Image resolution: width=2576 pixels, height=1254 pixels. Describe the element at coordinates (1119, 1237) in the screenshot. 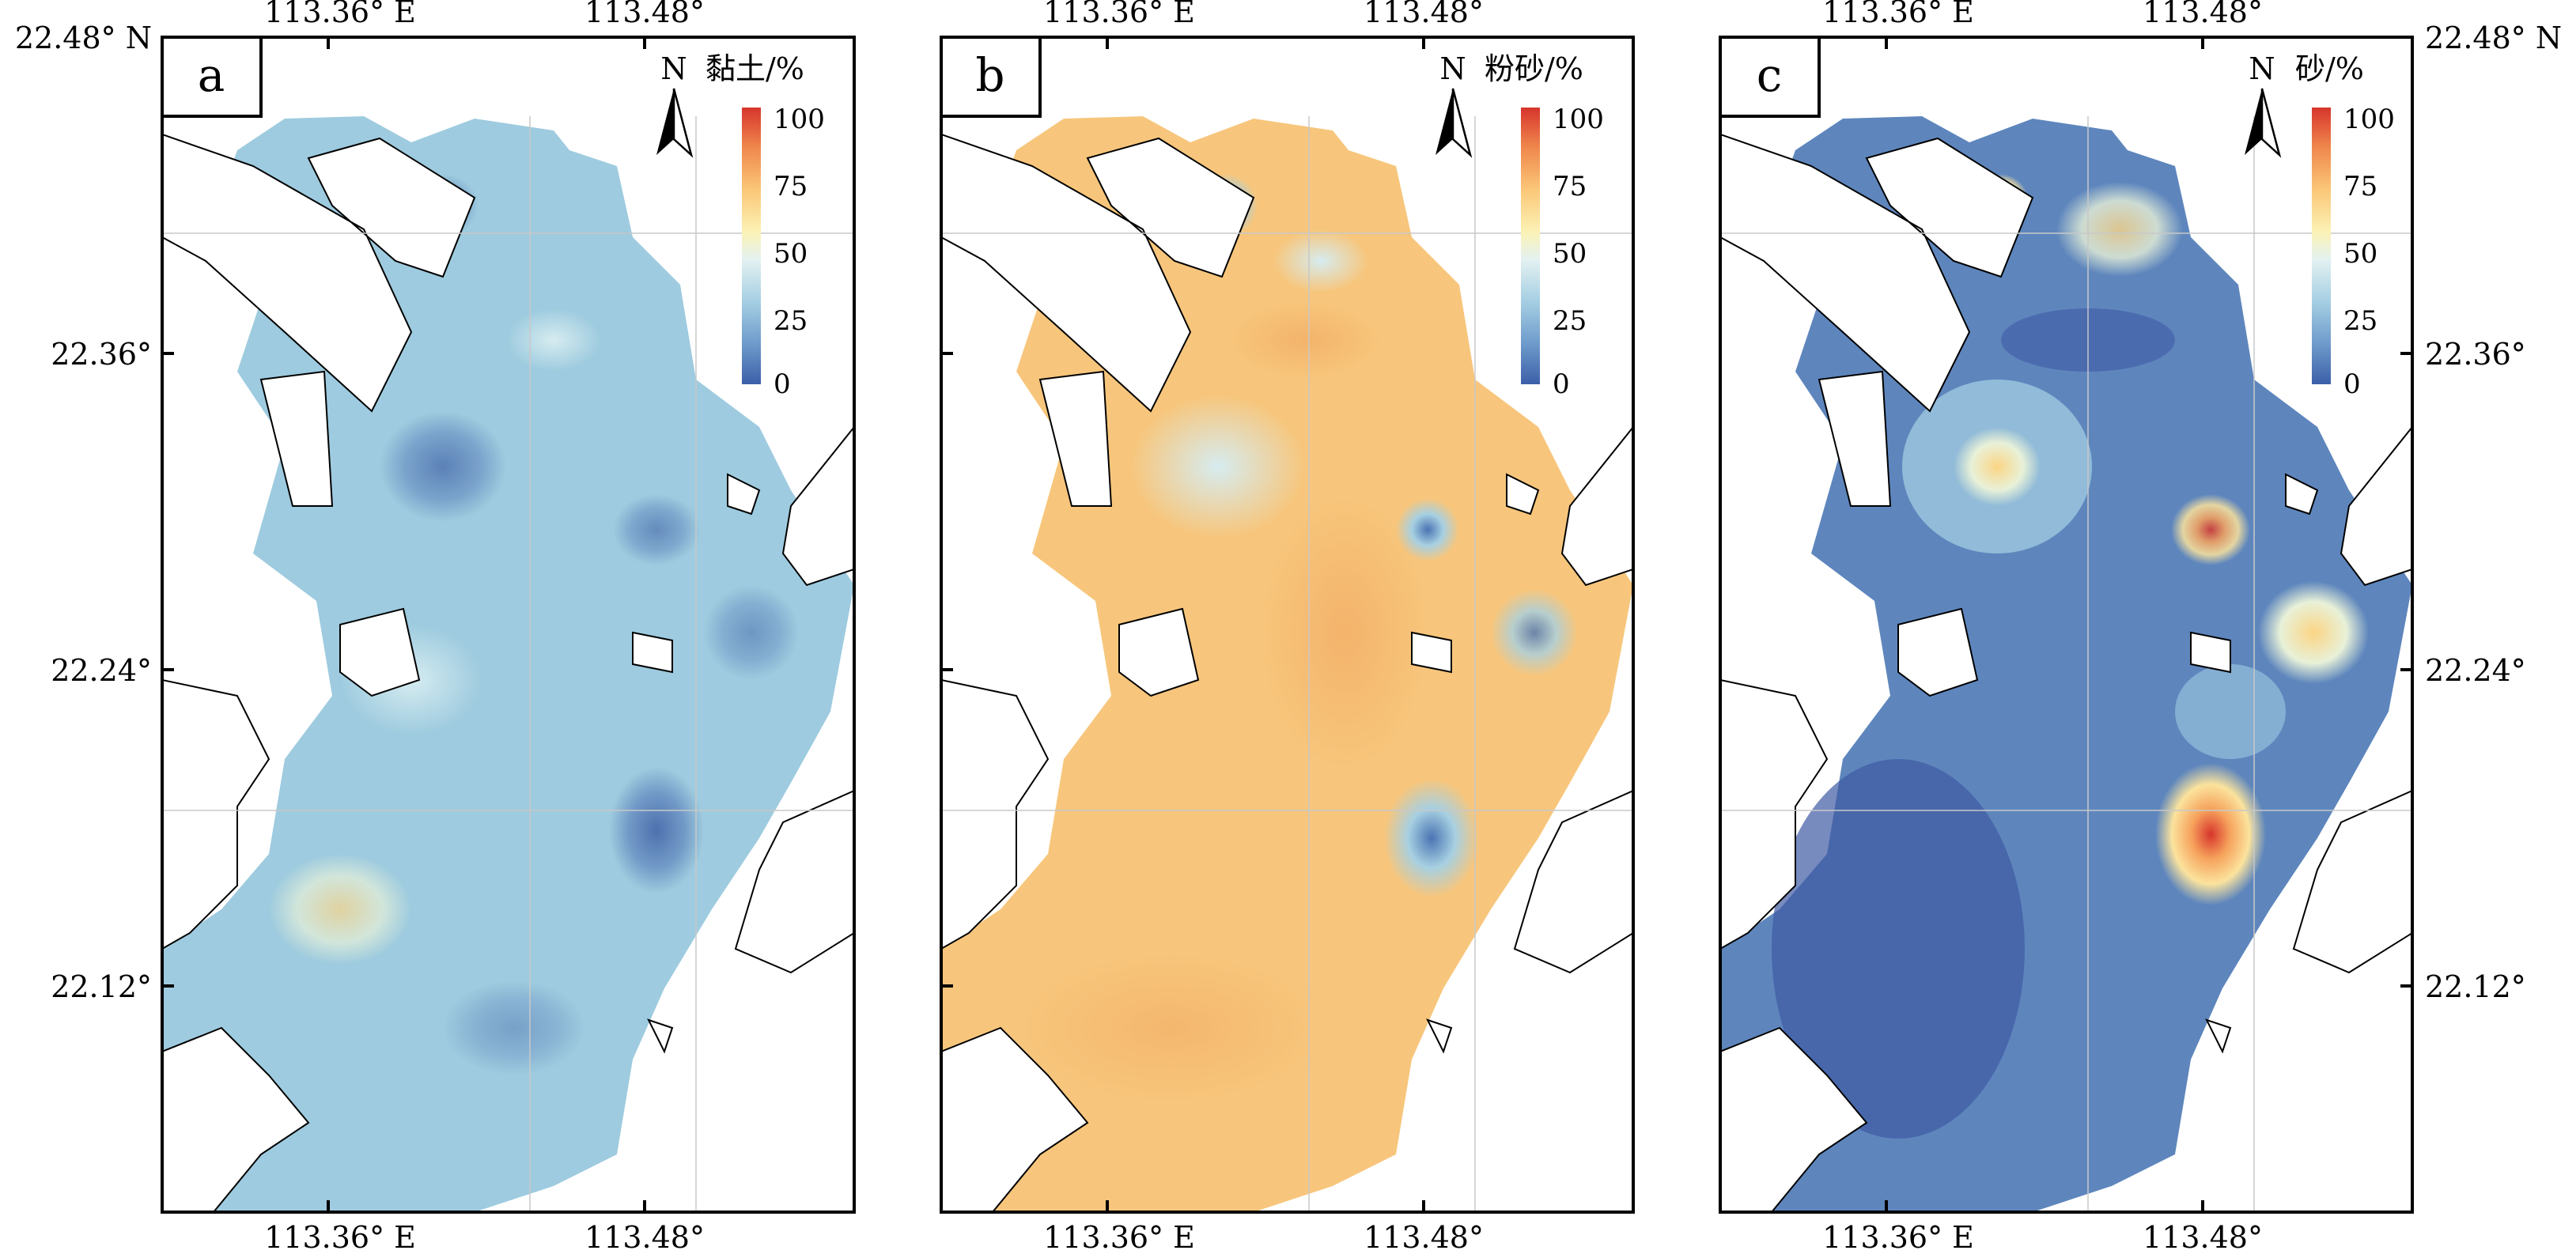

I see `panel-b-bottom-lon-label-1: 113.36° E` at that location.